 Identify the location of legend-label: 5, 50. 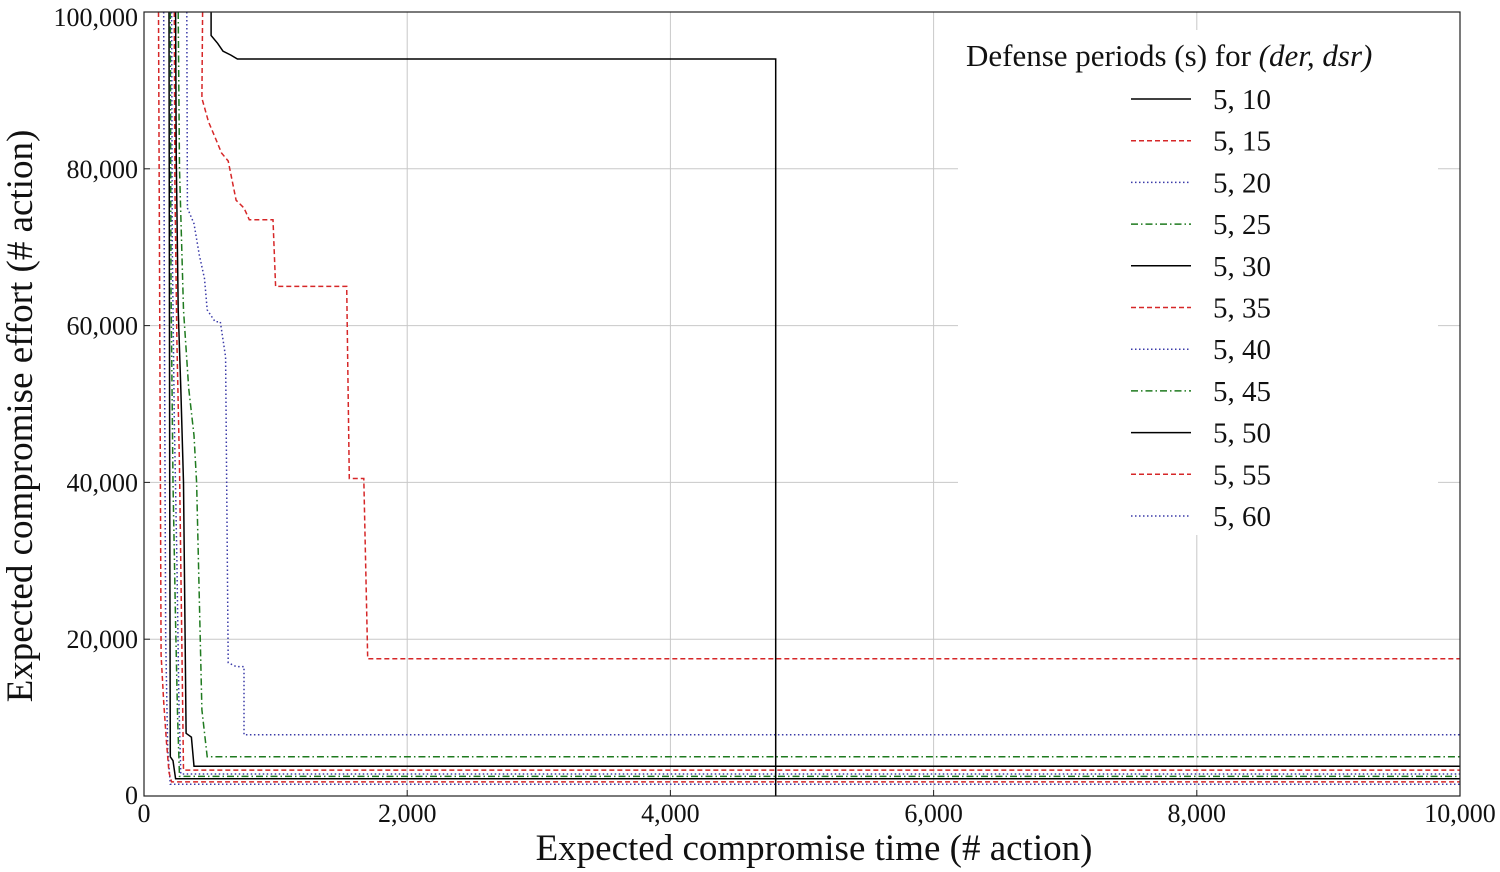
(1242, 434).